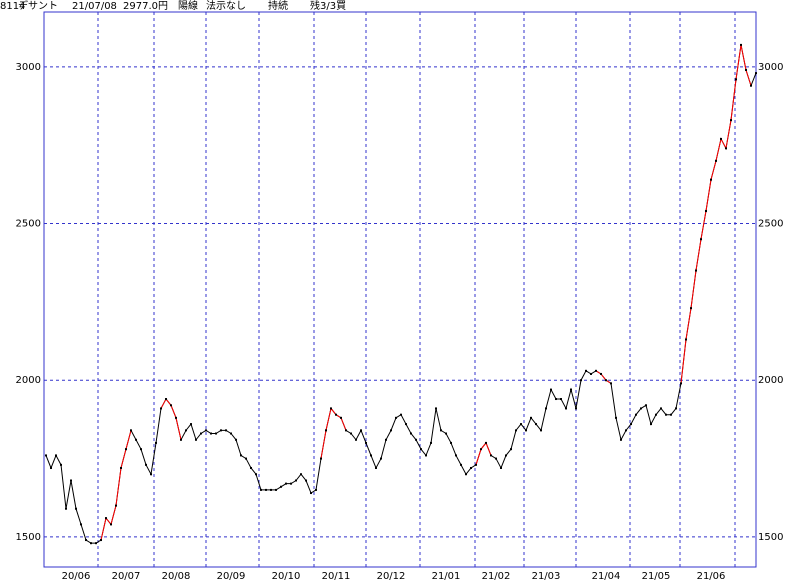 This screenshot has height=582, width=800. Describe the element at coordinates (496, 576) in the screenshot. I see `x-tick-label: 21/02` at that location.